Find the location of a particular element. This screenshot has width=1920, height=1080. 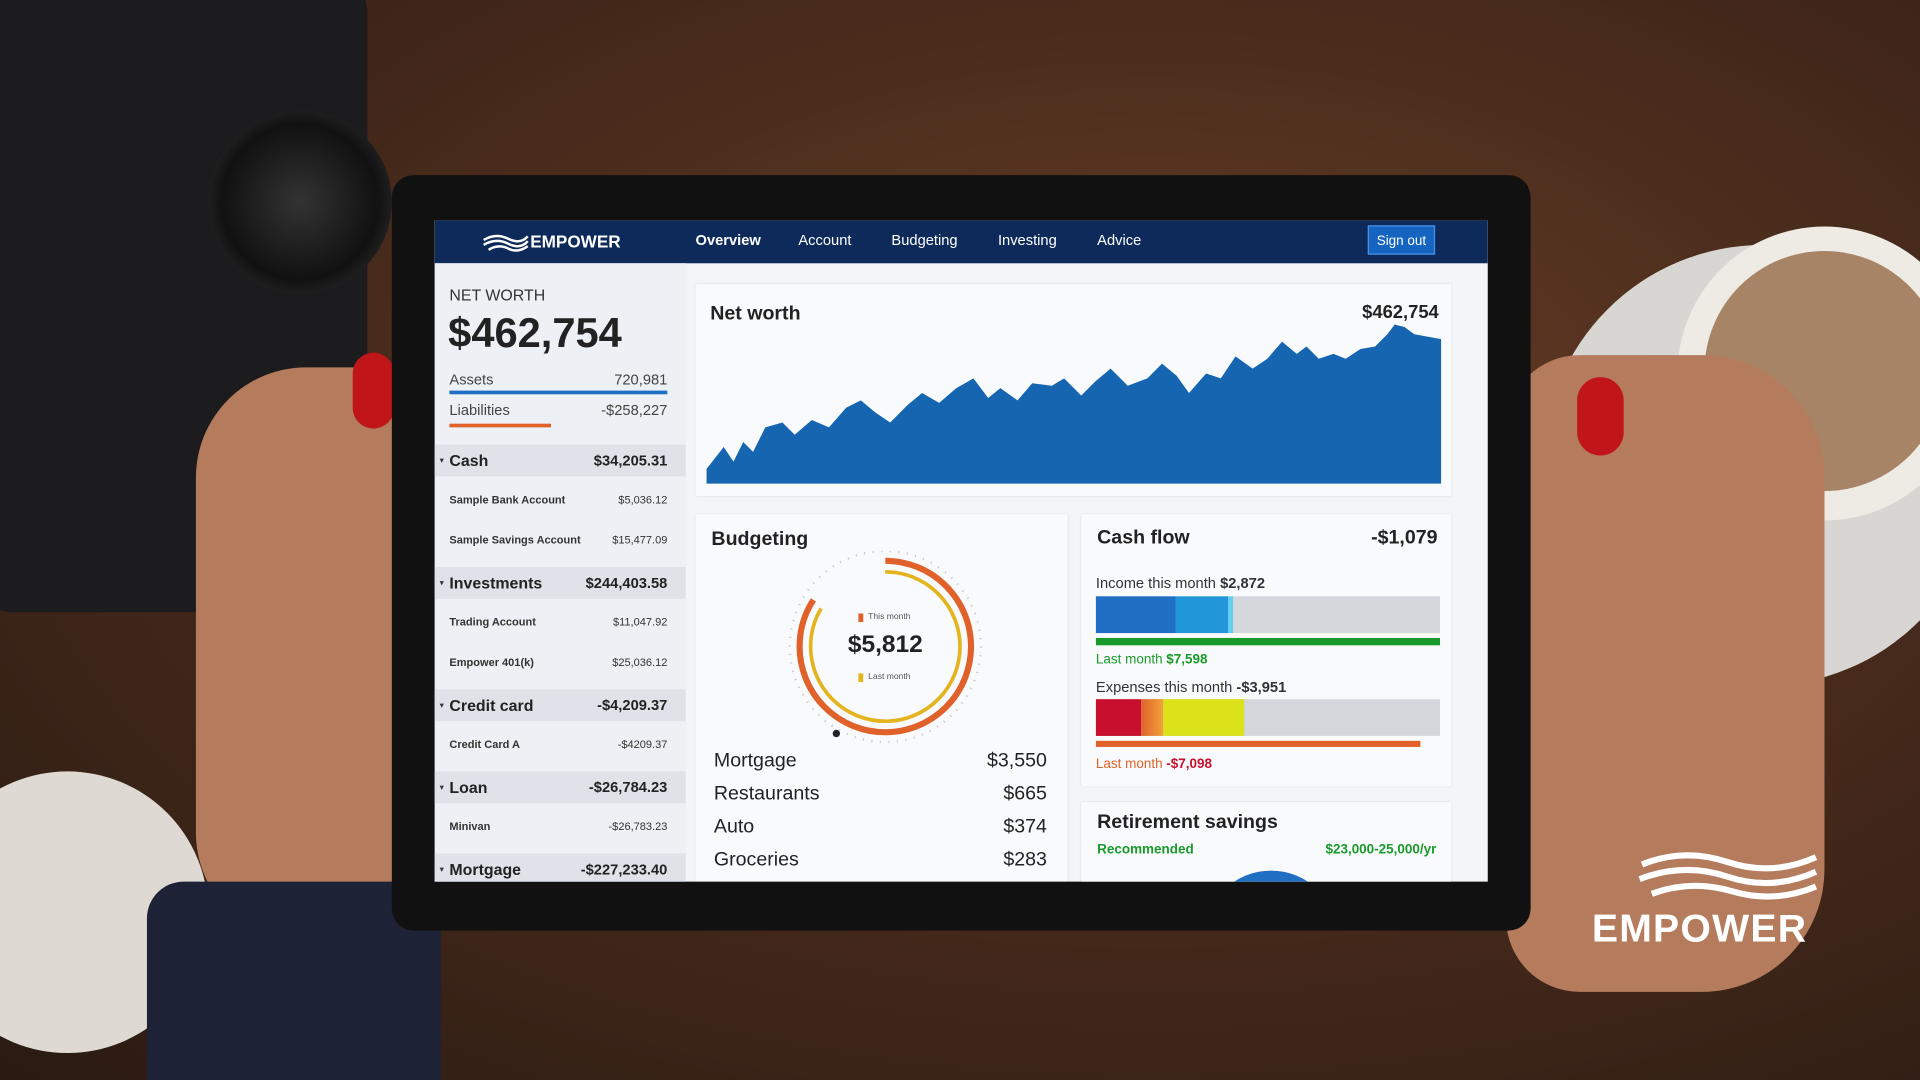

camera-lens is located at coordinates (300, 202).